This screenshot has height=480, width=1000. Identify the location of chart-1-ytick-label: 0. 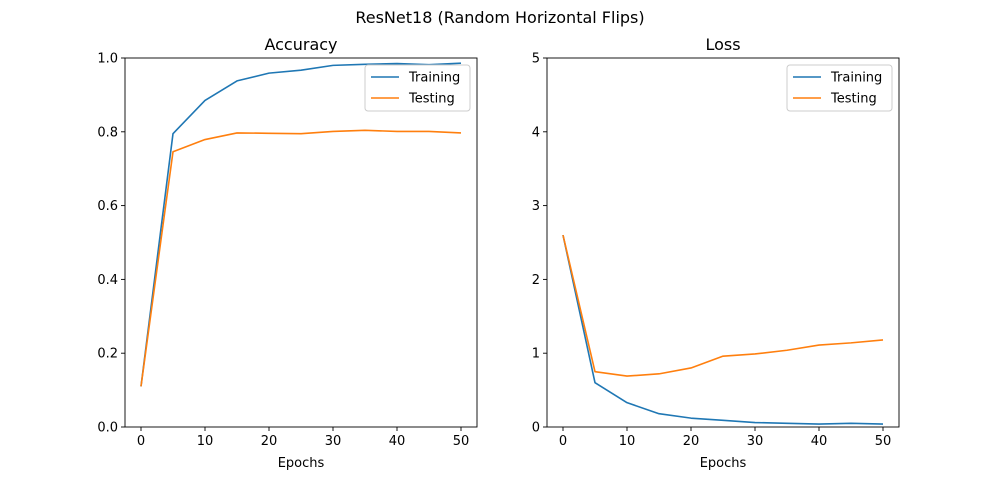
(536, 428).